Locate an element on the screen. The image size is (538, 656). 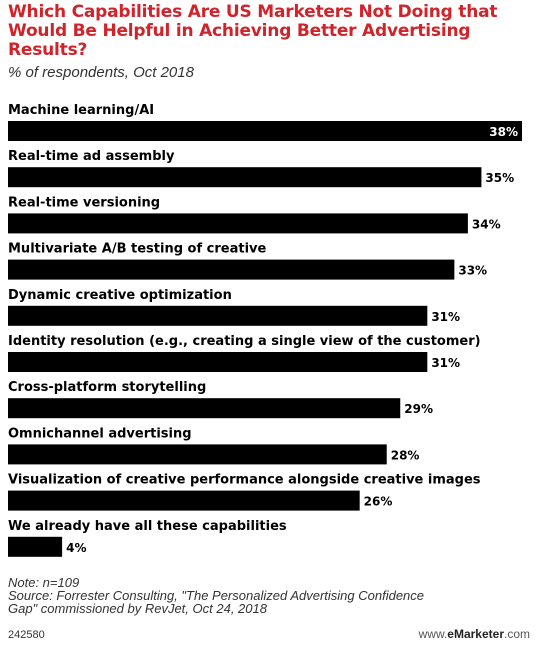
brand-name: eMarketer is located at coordinates (475, 634).